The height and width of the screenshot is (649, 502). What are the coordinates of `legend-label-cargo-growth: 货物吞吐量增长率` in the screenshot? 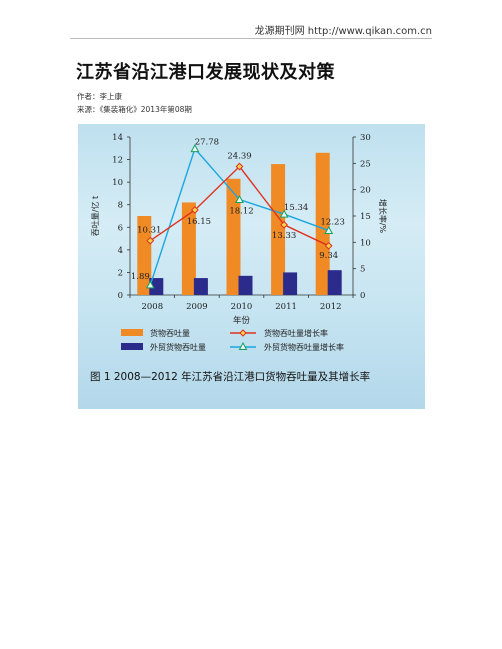 It's located at (296, 333).